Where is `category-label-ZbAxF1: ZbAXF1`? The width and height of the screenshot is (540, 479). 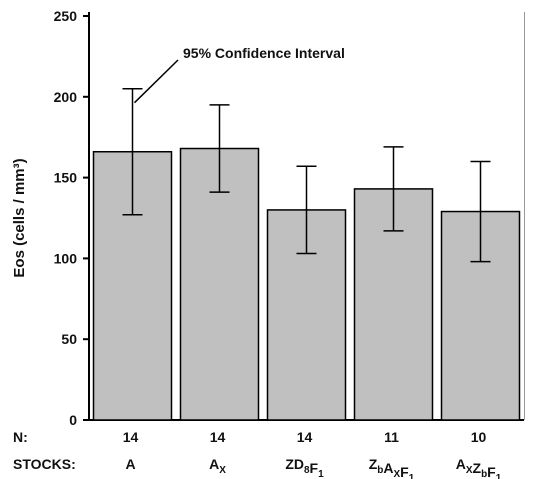 category-label-ZbAxF1: ZbAXF1 is located at coordinates (392, 467).